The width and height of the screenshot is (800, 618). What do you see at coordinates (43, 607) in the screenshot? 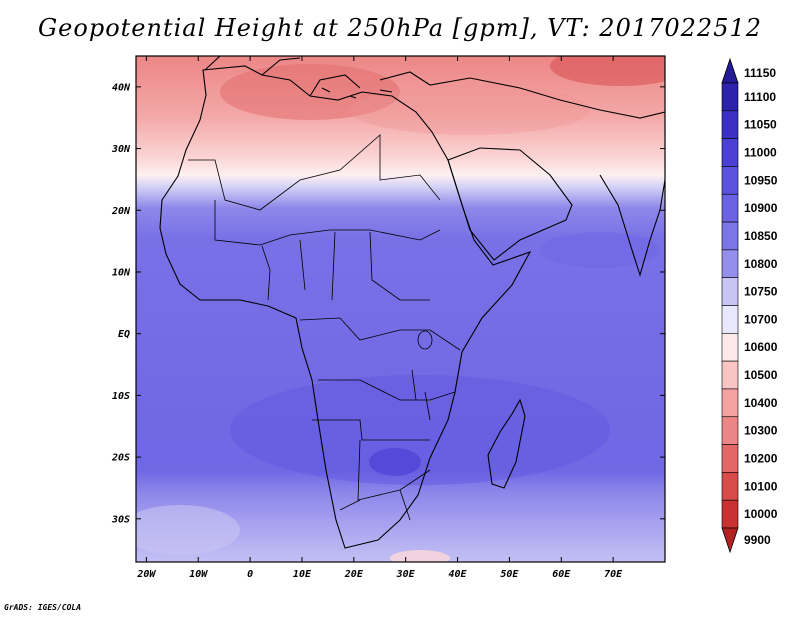
I see `grads-credit: GrADS: IGES/COLA` at bounding box center [43, 607].